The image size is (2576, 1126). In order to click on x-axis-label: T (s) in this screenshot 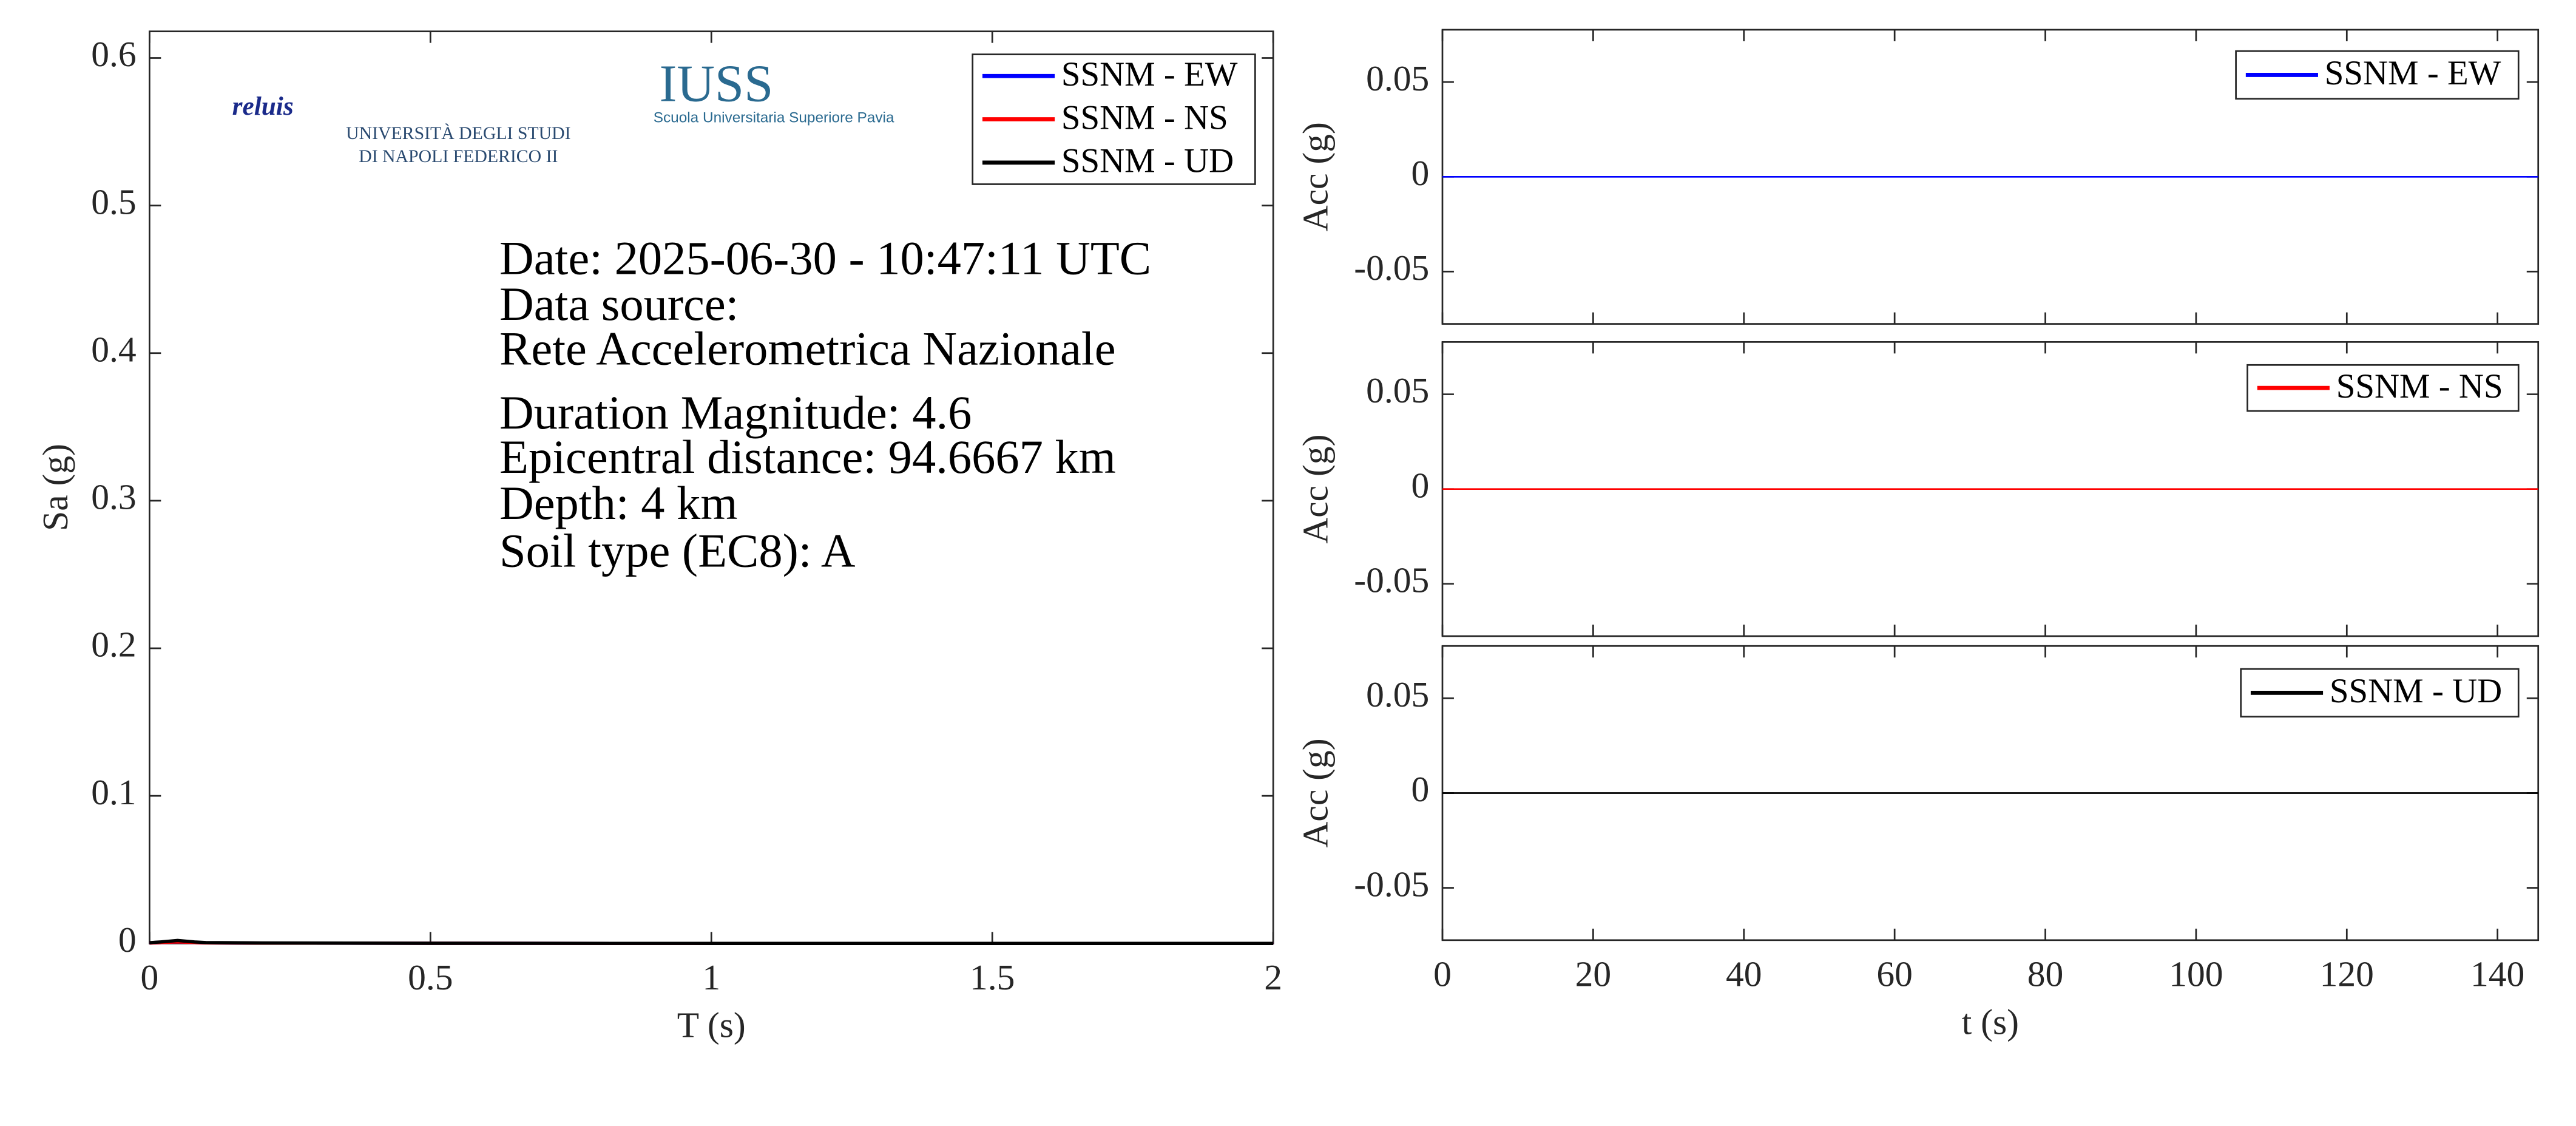, I will do `click(711, 1025)`.